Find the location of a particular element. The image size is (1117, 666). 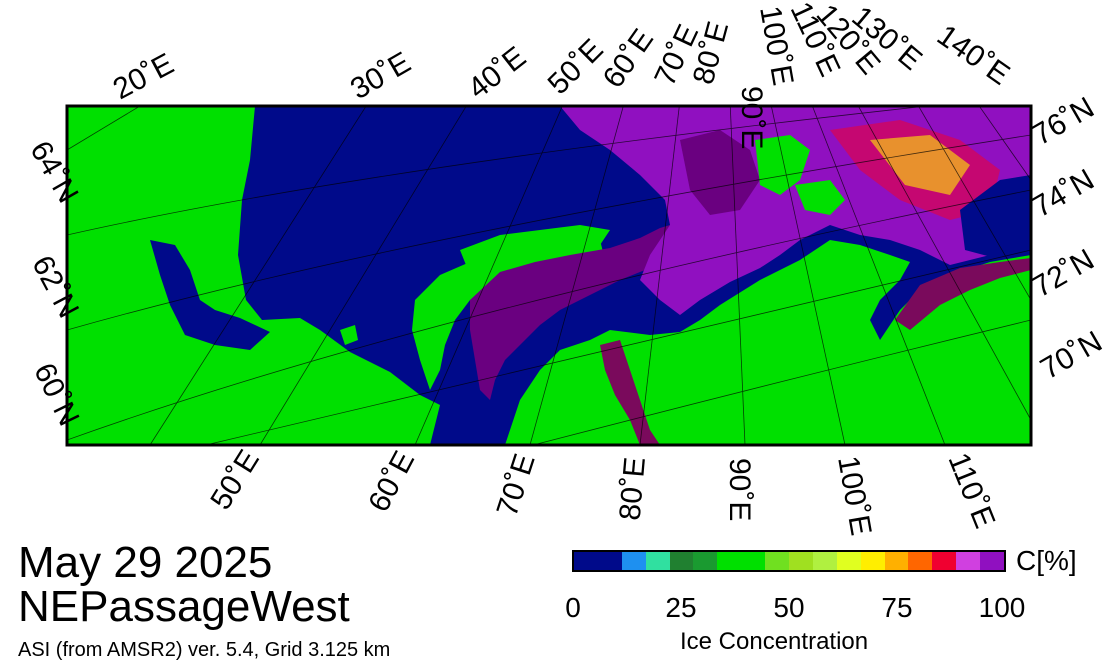

bolshevik-island-land is located at coordinates (820, 197).